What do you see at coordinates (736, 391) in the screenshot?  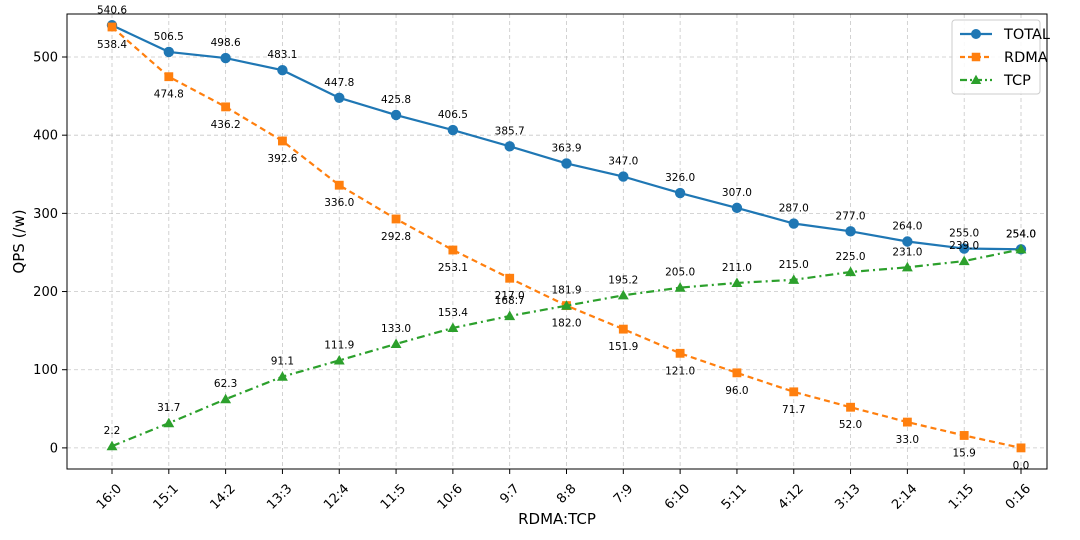 I see `data-label-rdma: 96.0` at bounding box center [736, 391].